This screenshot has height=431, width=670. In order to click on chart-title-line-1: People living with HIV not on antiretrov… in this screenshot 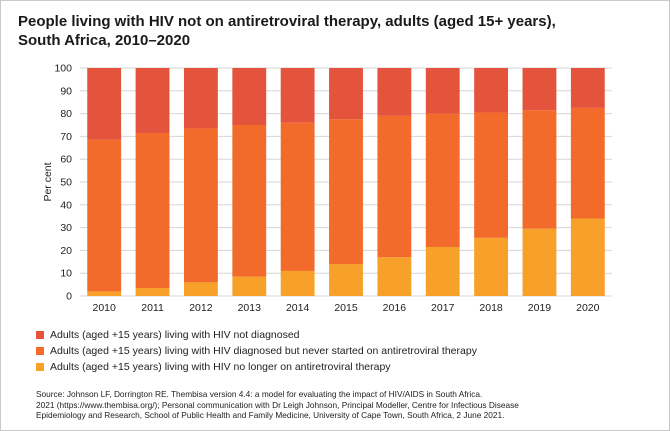, I will do `click(287, 21)`.